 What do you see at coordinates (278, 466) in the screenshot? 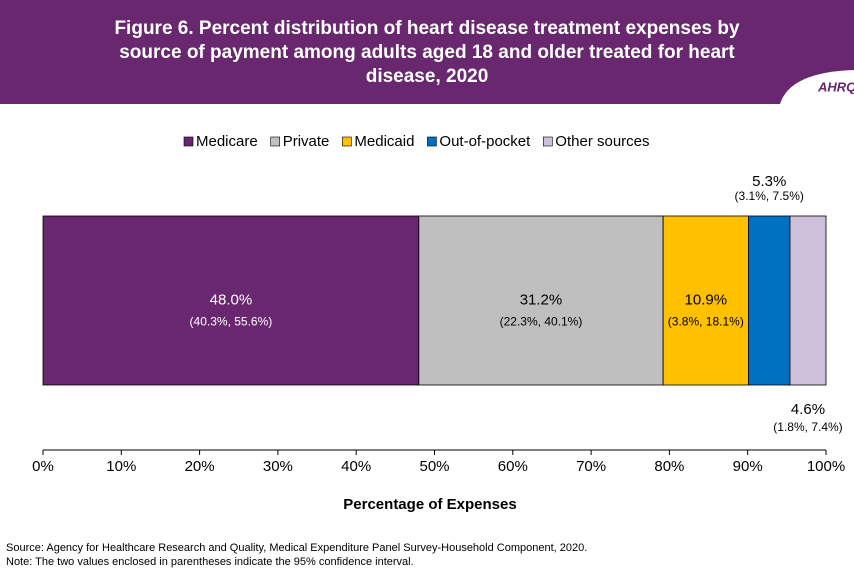
I see `x-tick-label: 30%` at bounding box center [278, 466].